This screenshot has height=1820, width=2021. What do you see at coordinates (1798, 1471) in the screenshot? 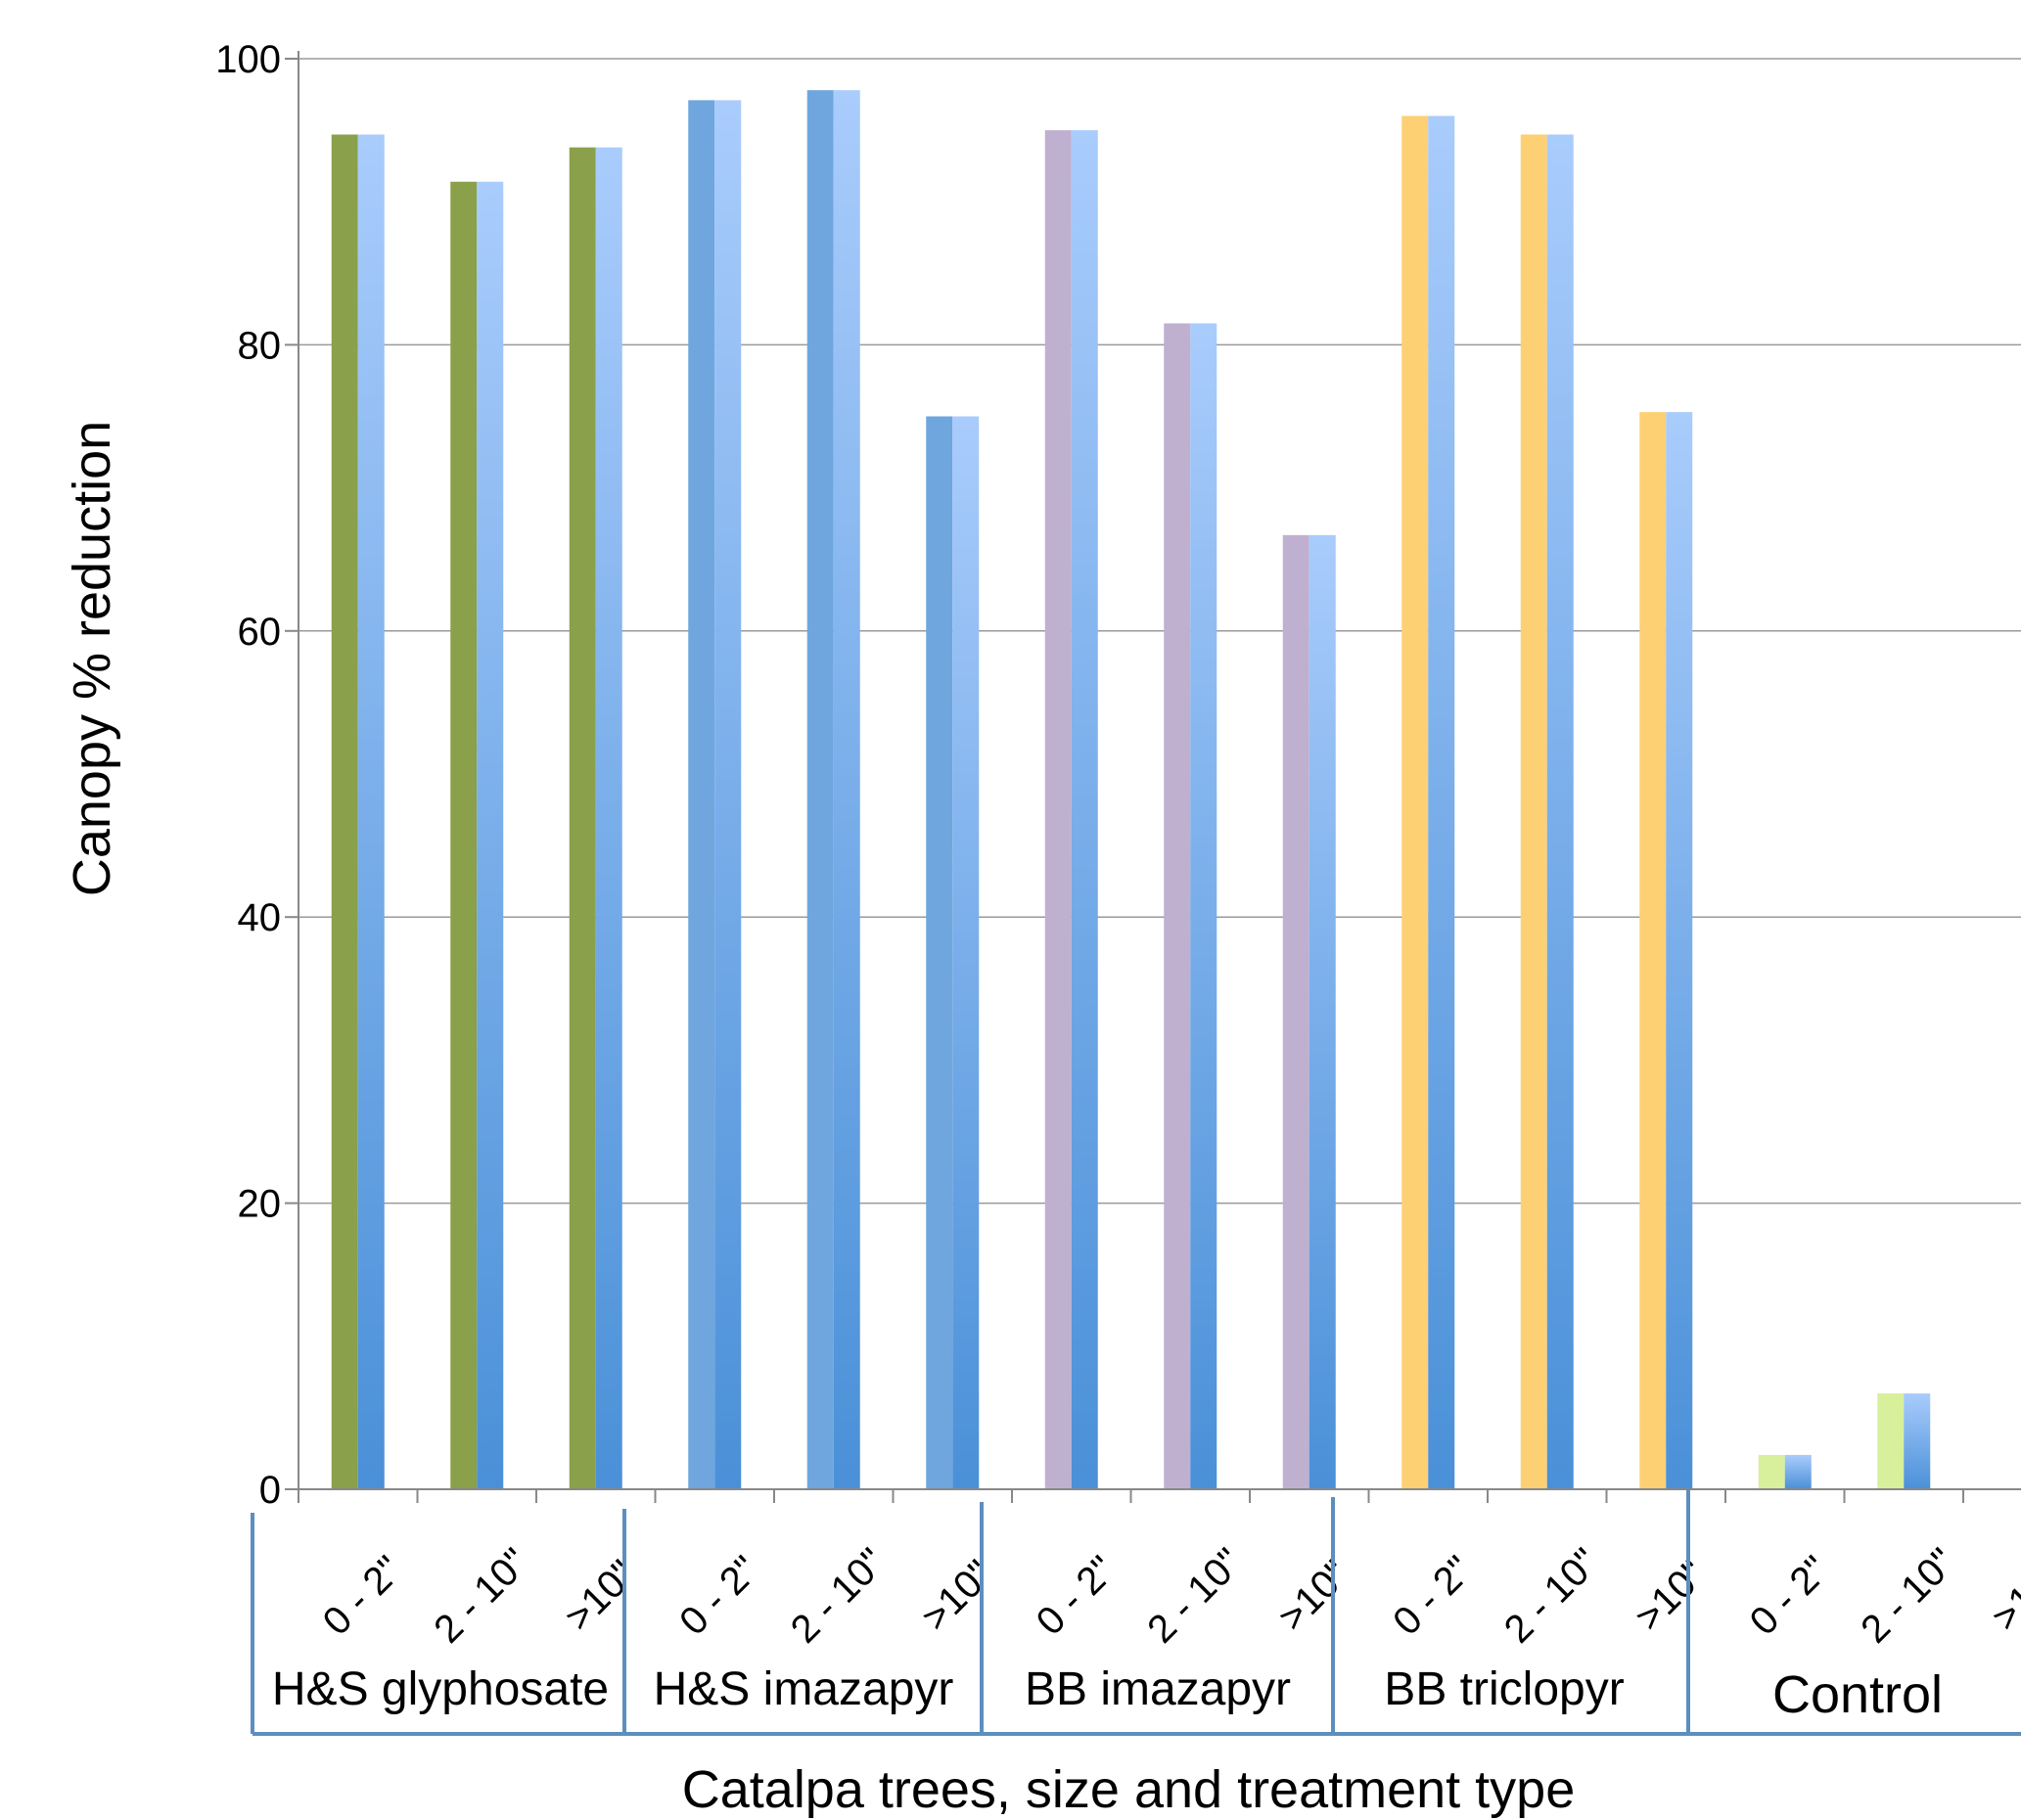
I see `bar-4-0-blue` at bounding box center [1798, 1471].